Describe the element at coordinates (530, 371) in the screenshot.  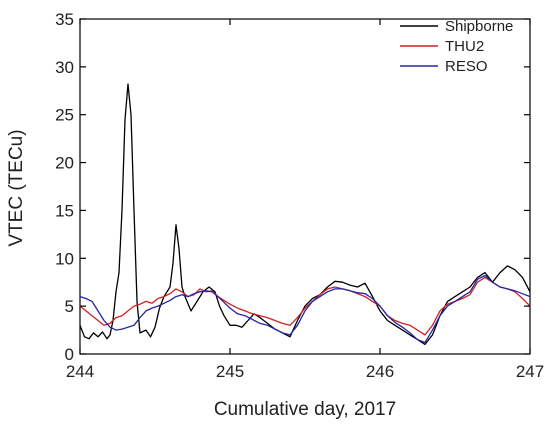
I see `x-tick-label: 247` at that location.